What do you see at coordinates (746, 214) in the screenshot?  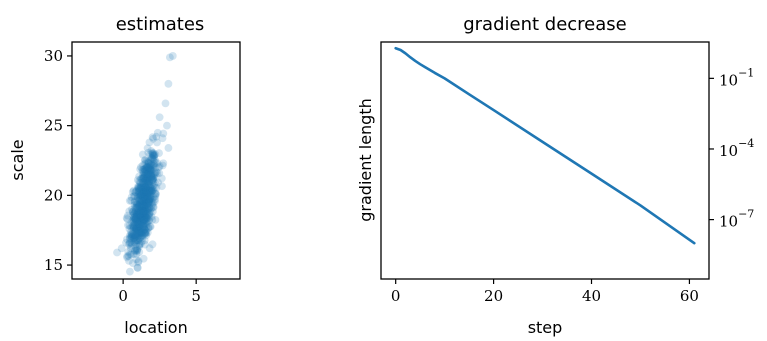 I see `gradient-y-tick-exponent: −7` at bounding box center [746, 214].